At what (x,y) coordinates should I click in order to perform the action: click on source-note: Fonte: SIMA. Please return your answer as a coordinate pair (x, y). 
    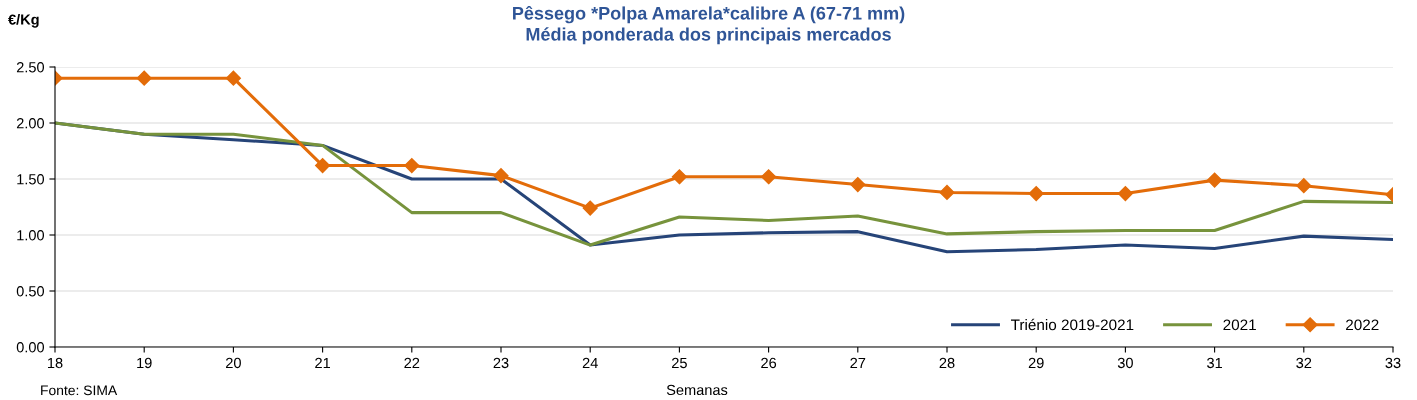
    Looking at the image, I should click on (79, 390).